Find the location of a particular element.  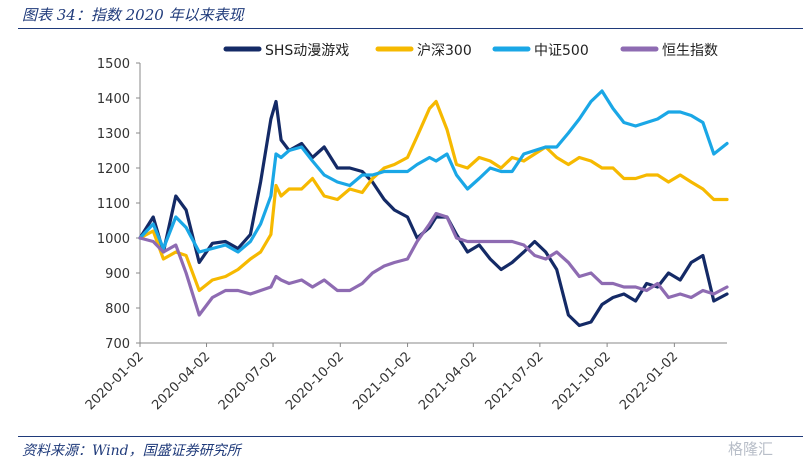

source-note: 资料来源：Wind，国盛证券研究所 is located at coordinates (131, 451).